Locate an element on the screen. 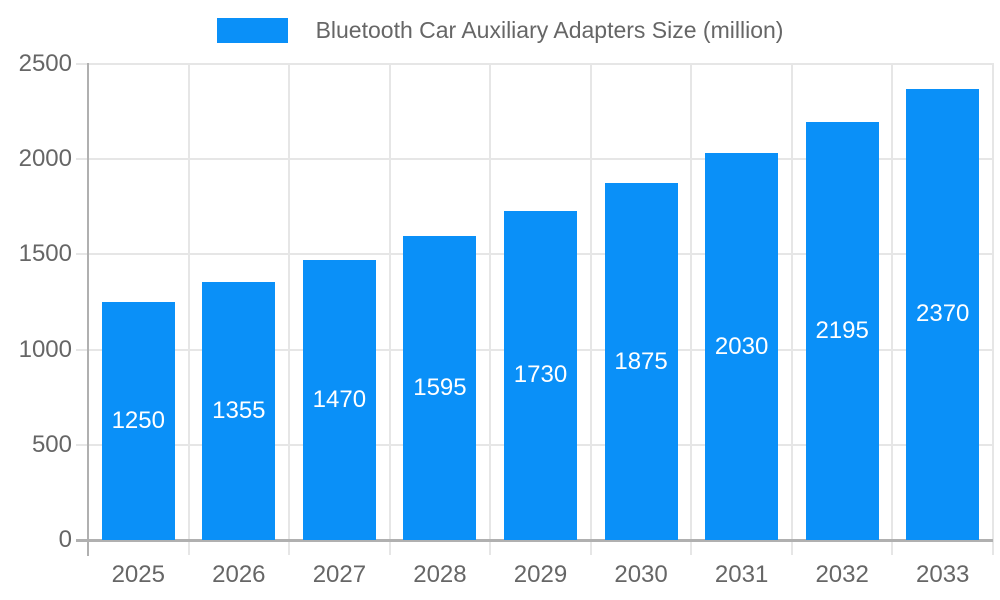 Image resolution: width=1000 pixels, height=600 pixels. y-tick-label: 500 is located at coordinates (51, 444).